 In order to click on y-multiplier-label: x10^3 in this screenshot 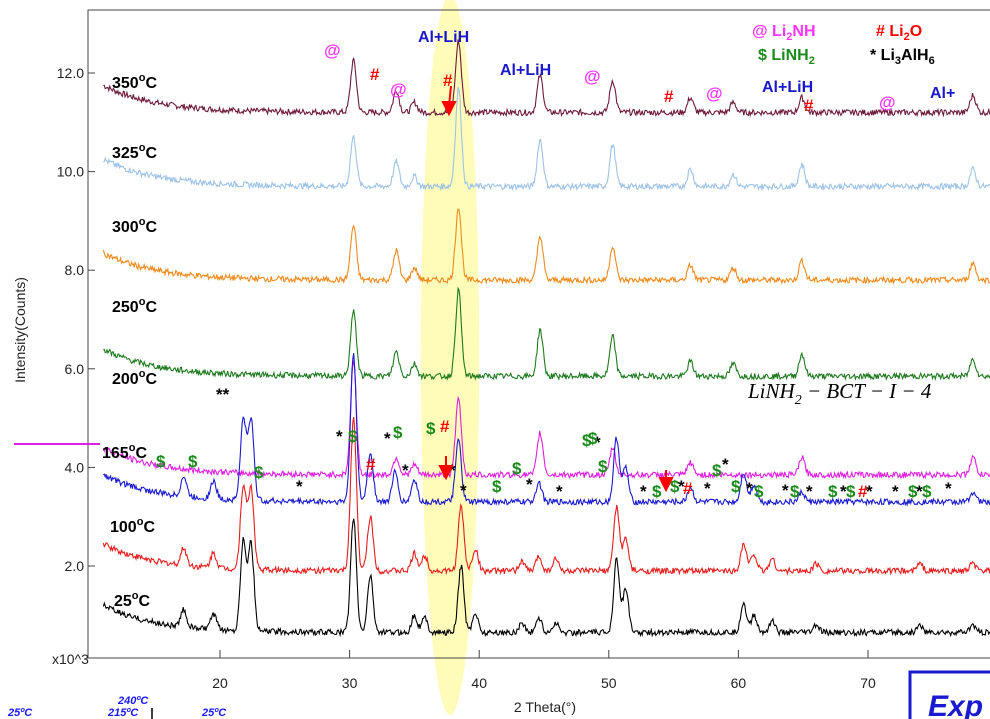, I will do `click(70, 659)`.